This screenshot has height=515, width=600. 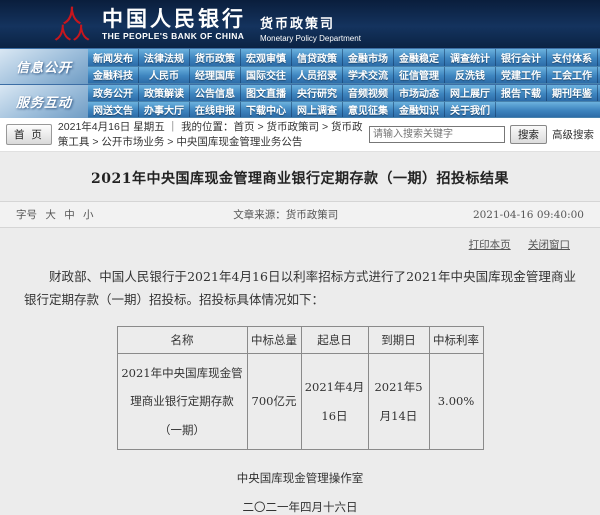 I want to click on font-size-label: 字号, so click(x=26, y=215).